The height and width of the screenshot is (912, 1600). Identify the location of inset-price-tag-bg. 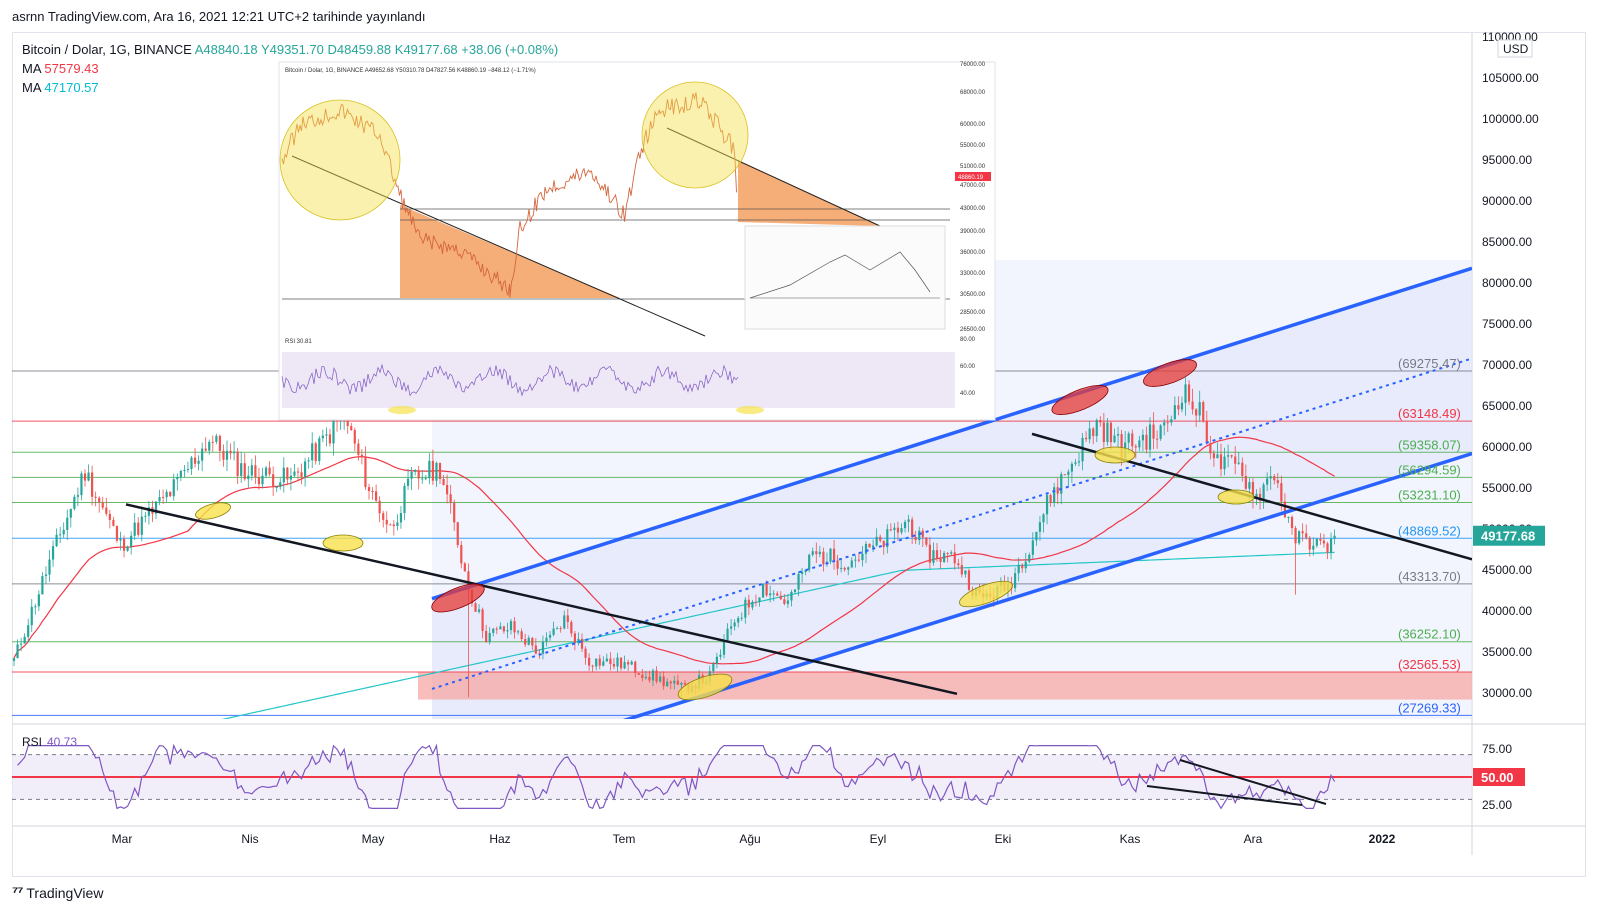
(973, 176).